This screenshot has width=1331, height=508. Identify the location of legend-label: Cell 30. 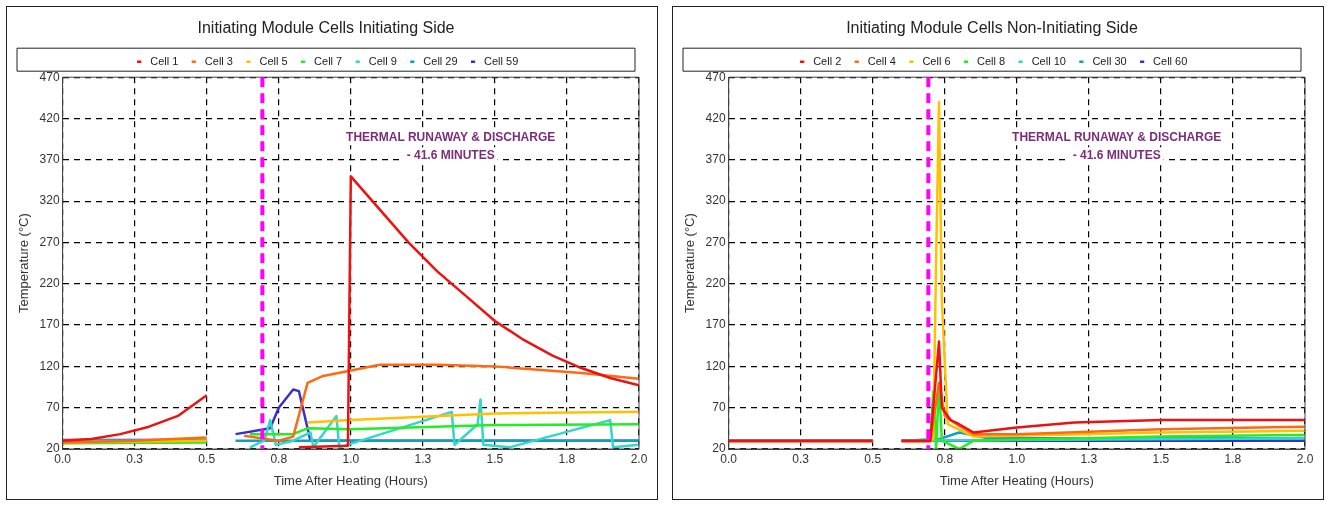
(1109, 60).